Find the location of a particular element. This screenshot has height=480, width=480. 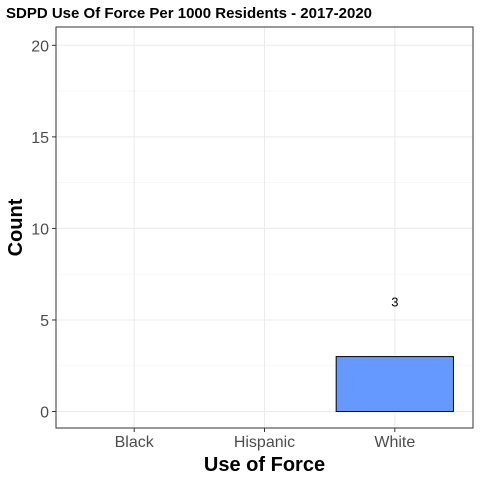

data-label-white: 3 is located at coordinates (394, 302).